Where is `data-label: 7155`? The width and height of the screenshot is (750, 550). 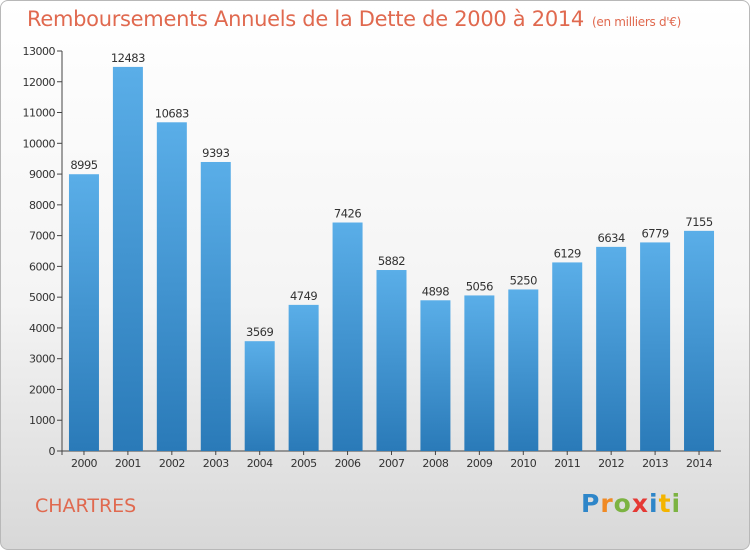 data-label: 7155 is located at coordinates (698, 222).